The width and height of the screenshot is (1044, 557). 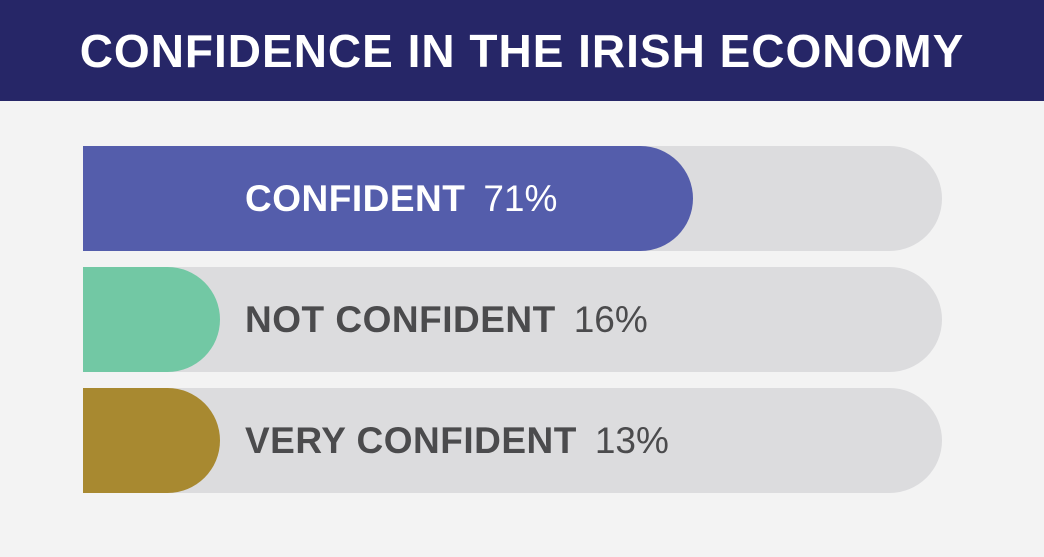 I want to click on category-label: NOT CONFIDENT, so click(x=400, y=319).